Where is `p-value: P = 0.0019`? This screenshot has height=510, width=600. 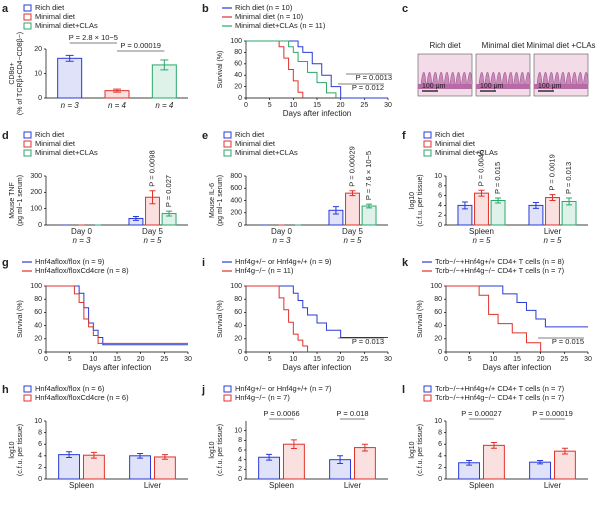
p-value: P = 0.0019 is located at coordinates (551, 172).